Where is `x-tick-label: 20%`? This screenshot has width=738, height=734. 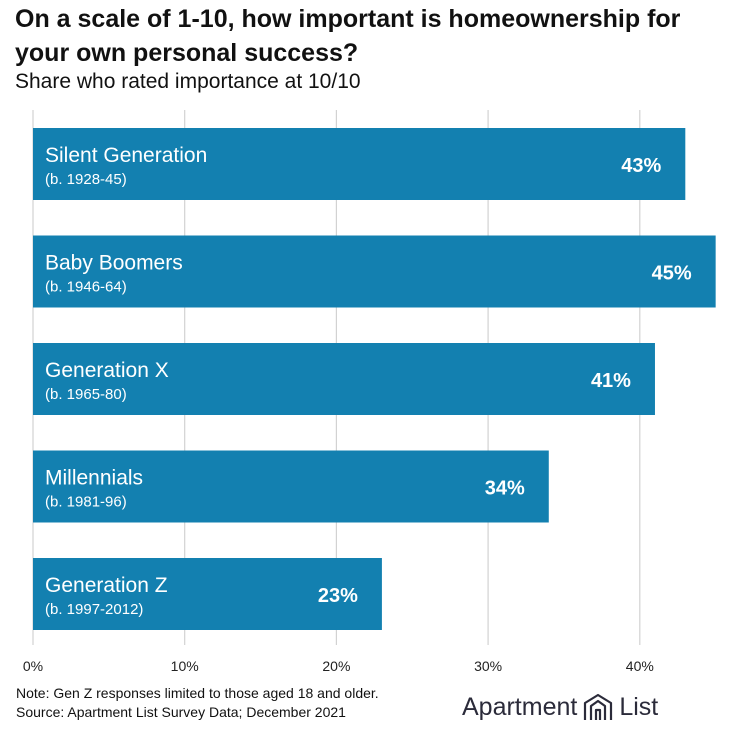
x-tick-label: 20% is located at coordinates (336, 666).